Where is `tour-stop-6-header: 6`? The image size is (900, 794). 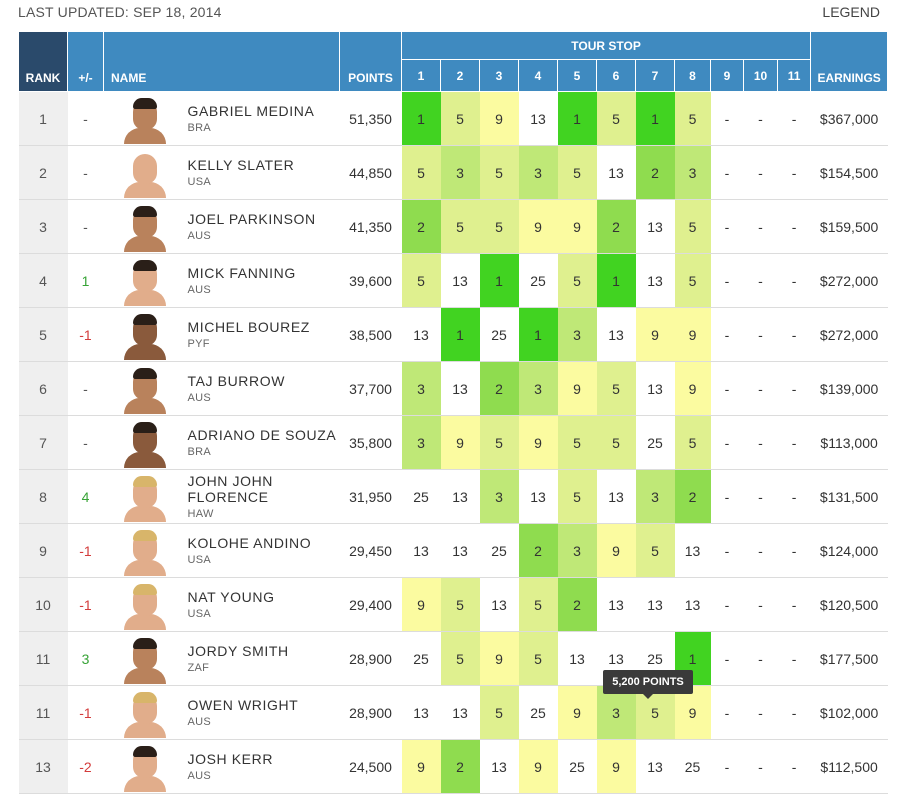 tour-stop-6-header: 6 is located at coordinates (616, 75).